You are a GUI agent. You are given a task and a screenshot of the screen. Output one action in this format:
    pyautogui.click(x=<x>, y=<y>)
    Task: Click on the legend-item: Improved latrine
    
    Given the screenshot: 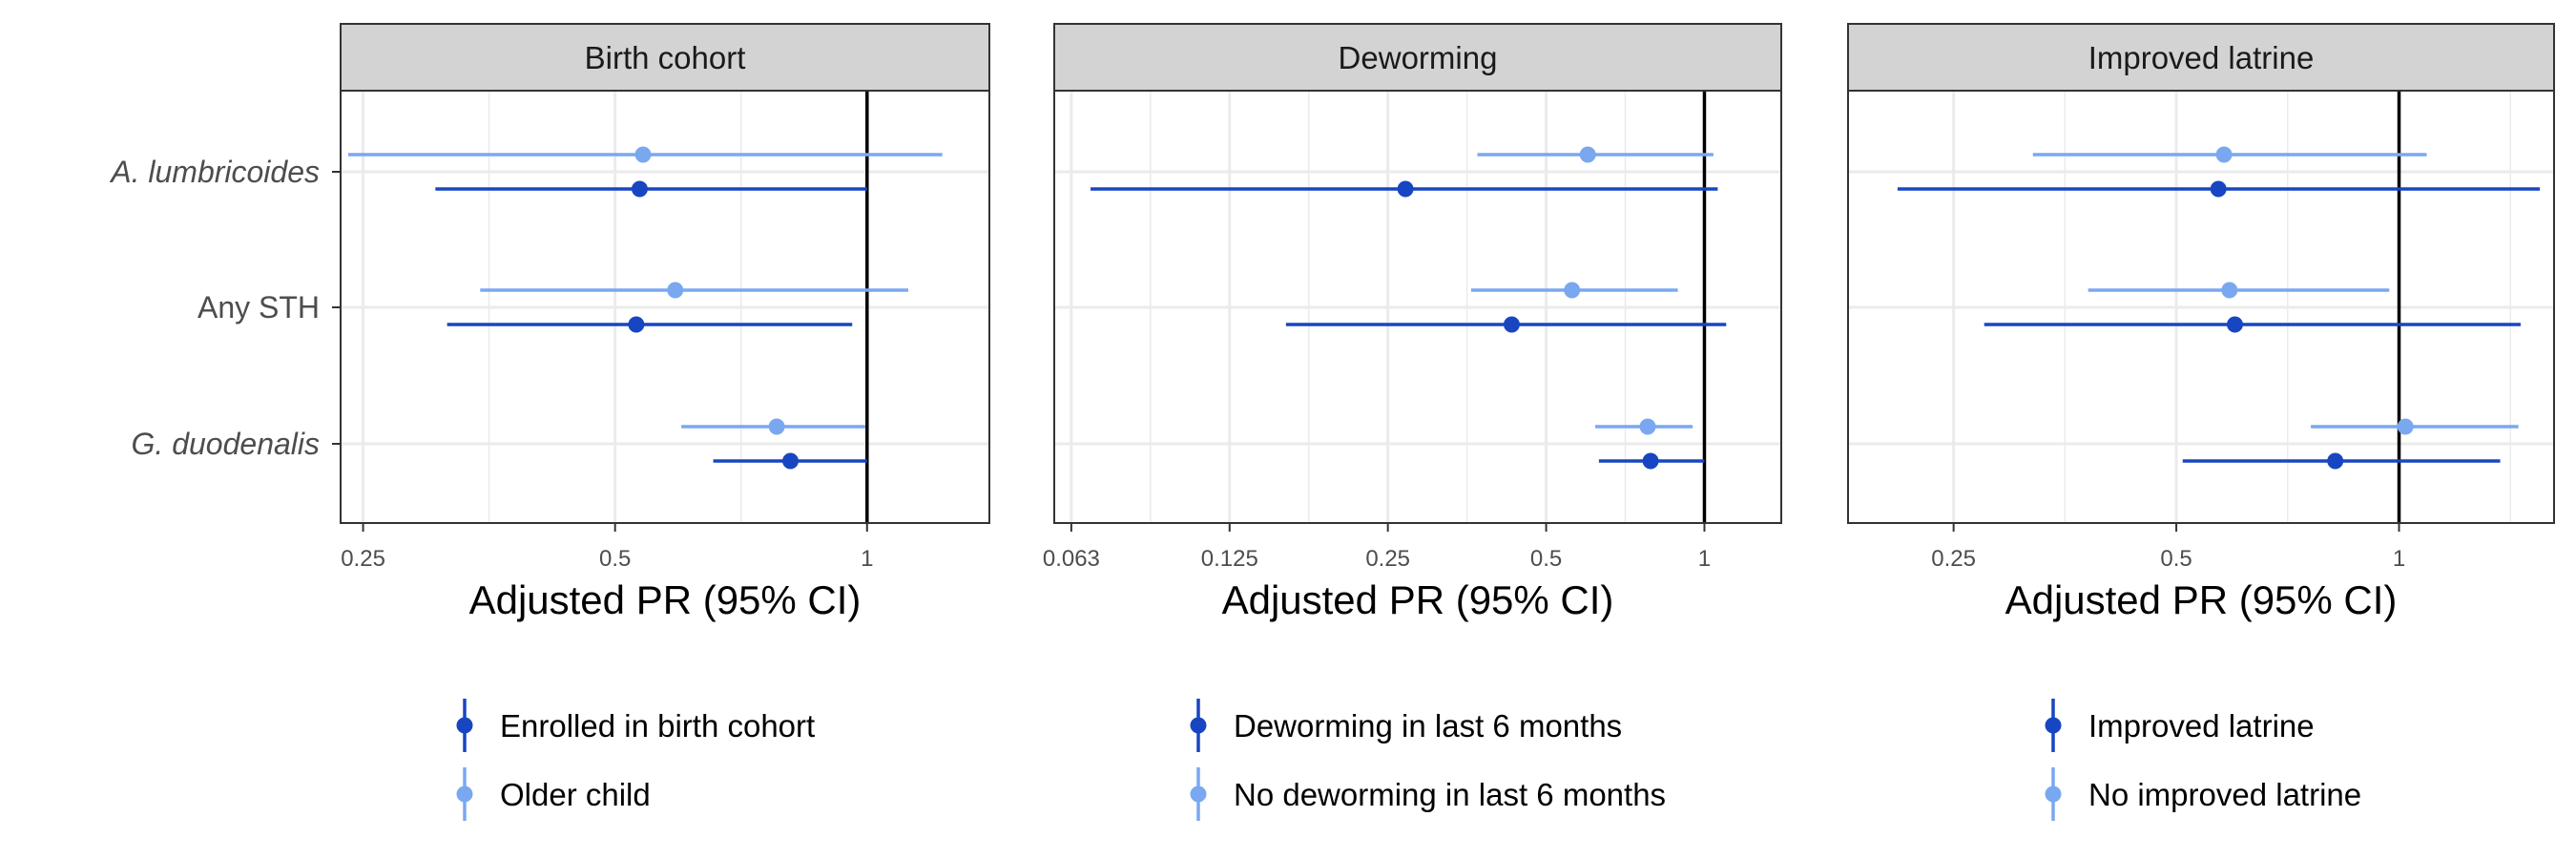 What is the action you would take?
    pyautogui.click(x=2180, y=725)
    